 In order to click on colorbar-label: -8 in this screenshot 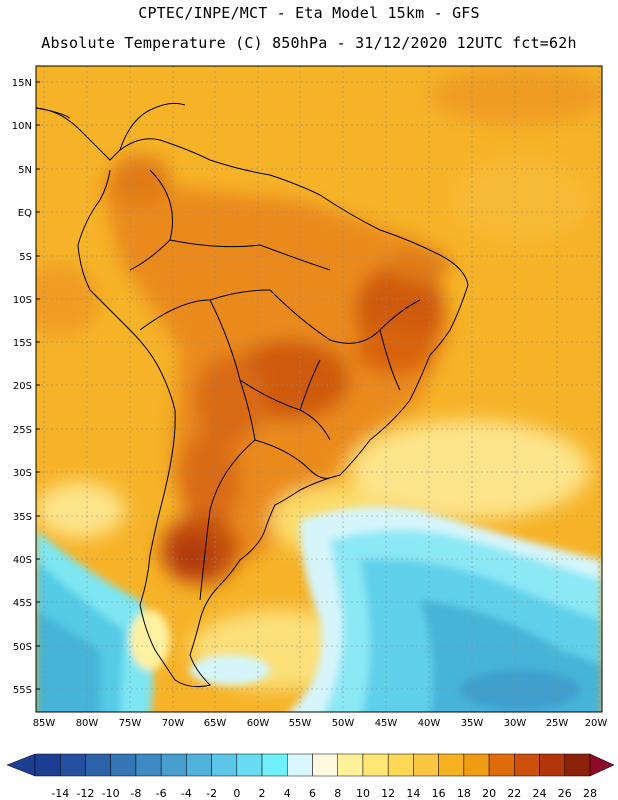, I will do `click(135, 793)`.